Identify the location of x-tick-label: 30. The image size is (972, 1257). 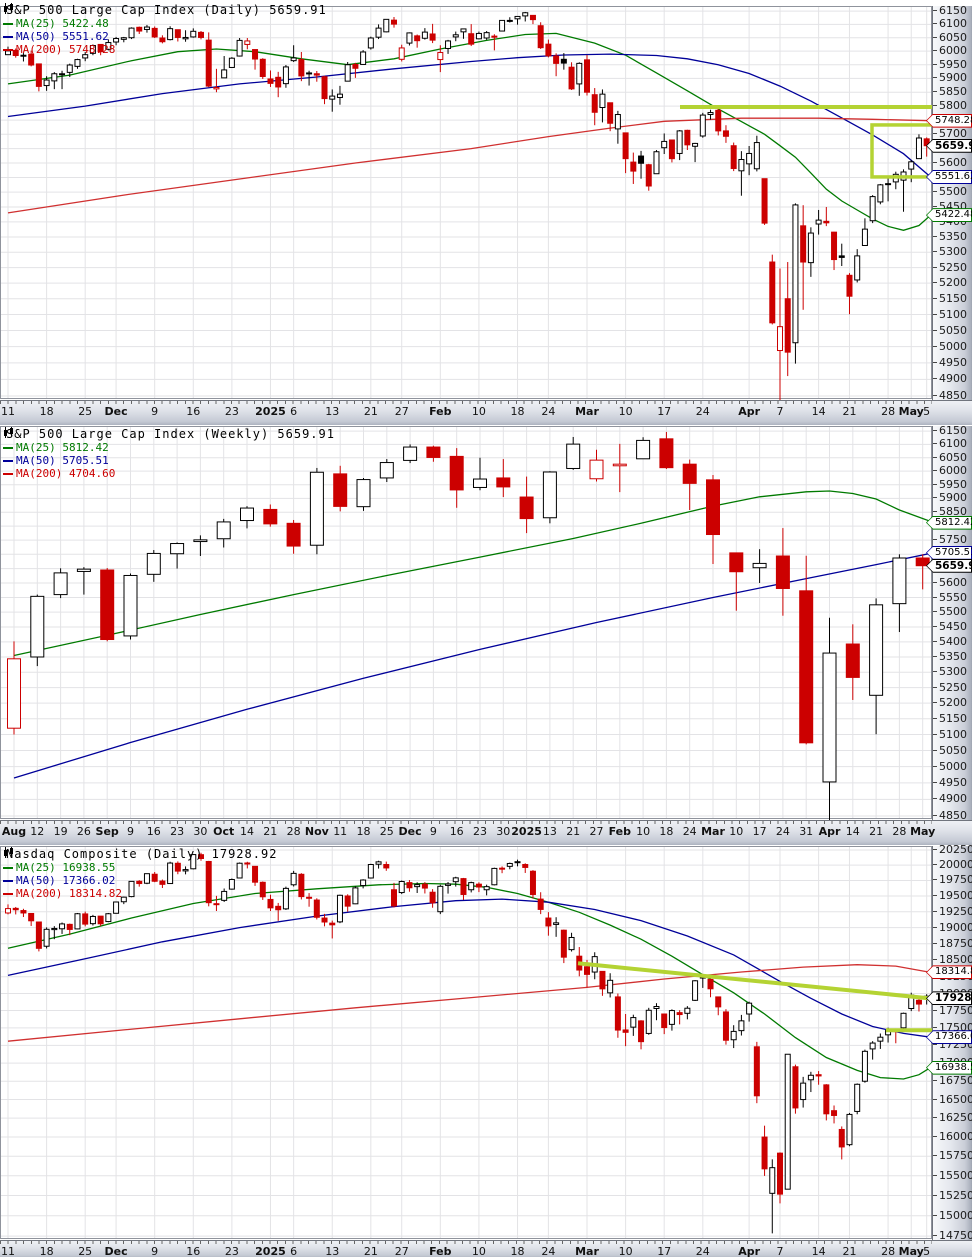
(200, 831).